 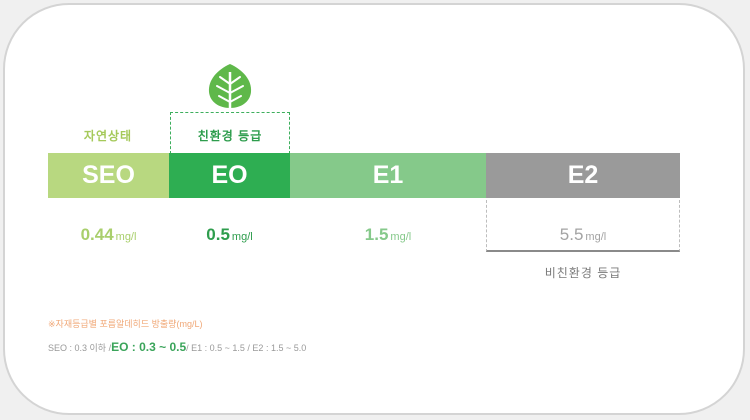 What do you see at coordinates (80, 348) in the screenshot?
I see `note-line-pre: SEO : 0.3 이하 /` at bounding box center [80, 348].